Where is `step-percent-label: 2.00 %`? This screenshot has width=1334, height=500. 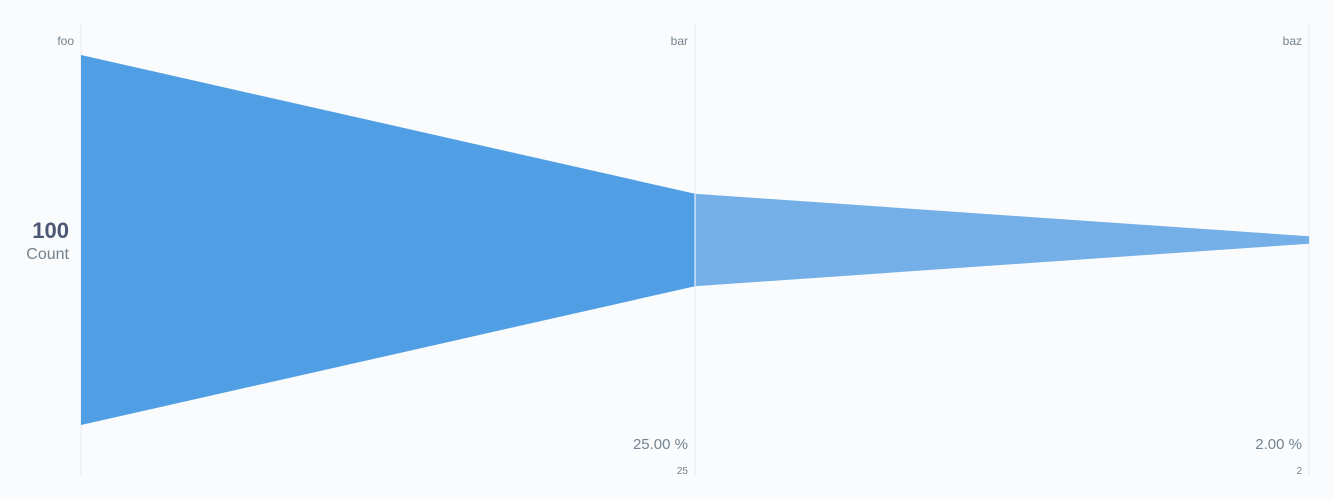 step-percent-label: 2.00 % is located at coordinates (1278, 444).